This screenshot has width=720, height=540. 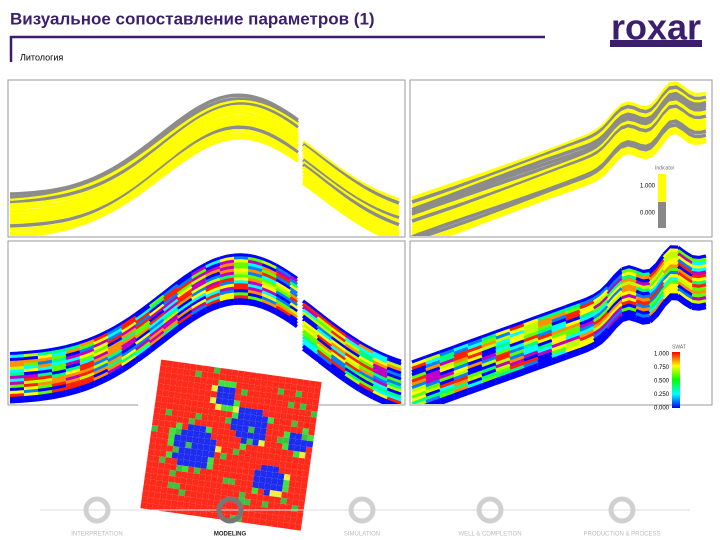 What do you see at coordinates (656, 43) in the screenshot?
I see `logo-bar` at bounding box center [656, 43].